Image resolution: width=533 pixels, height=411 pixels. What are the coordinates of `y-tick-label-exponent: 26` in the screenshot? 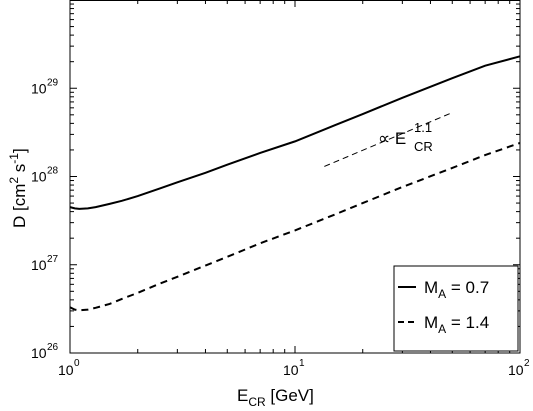 It's located at (53, 347).